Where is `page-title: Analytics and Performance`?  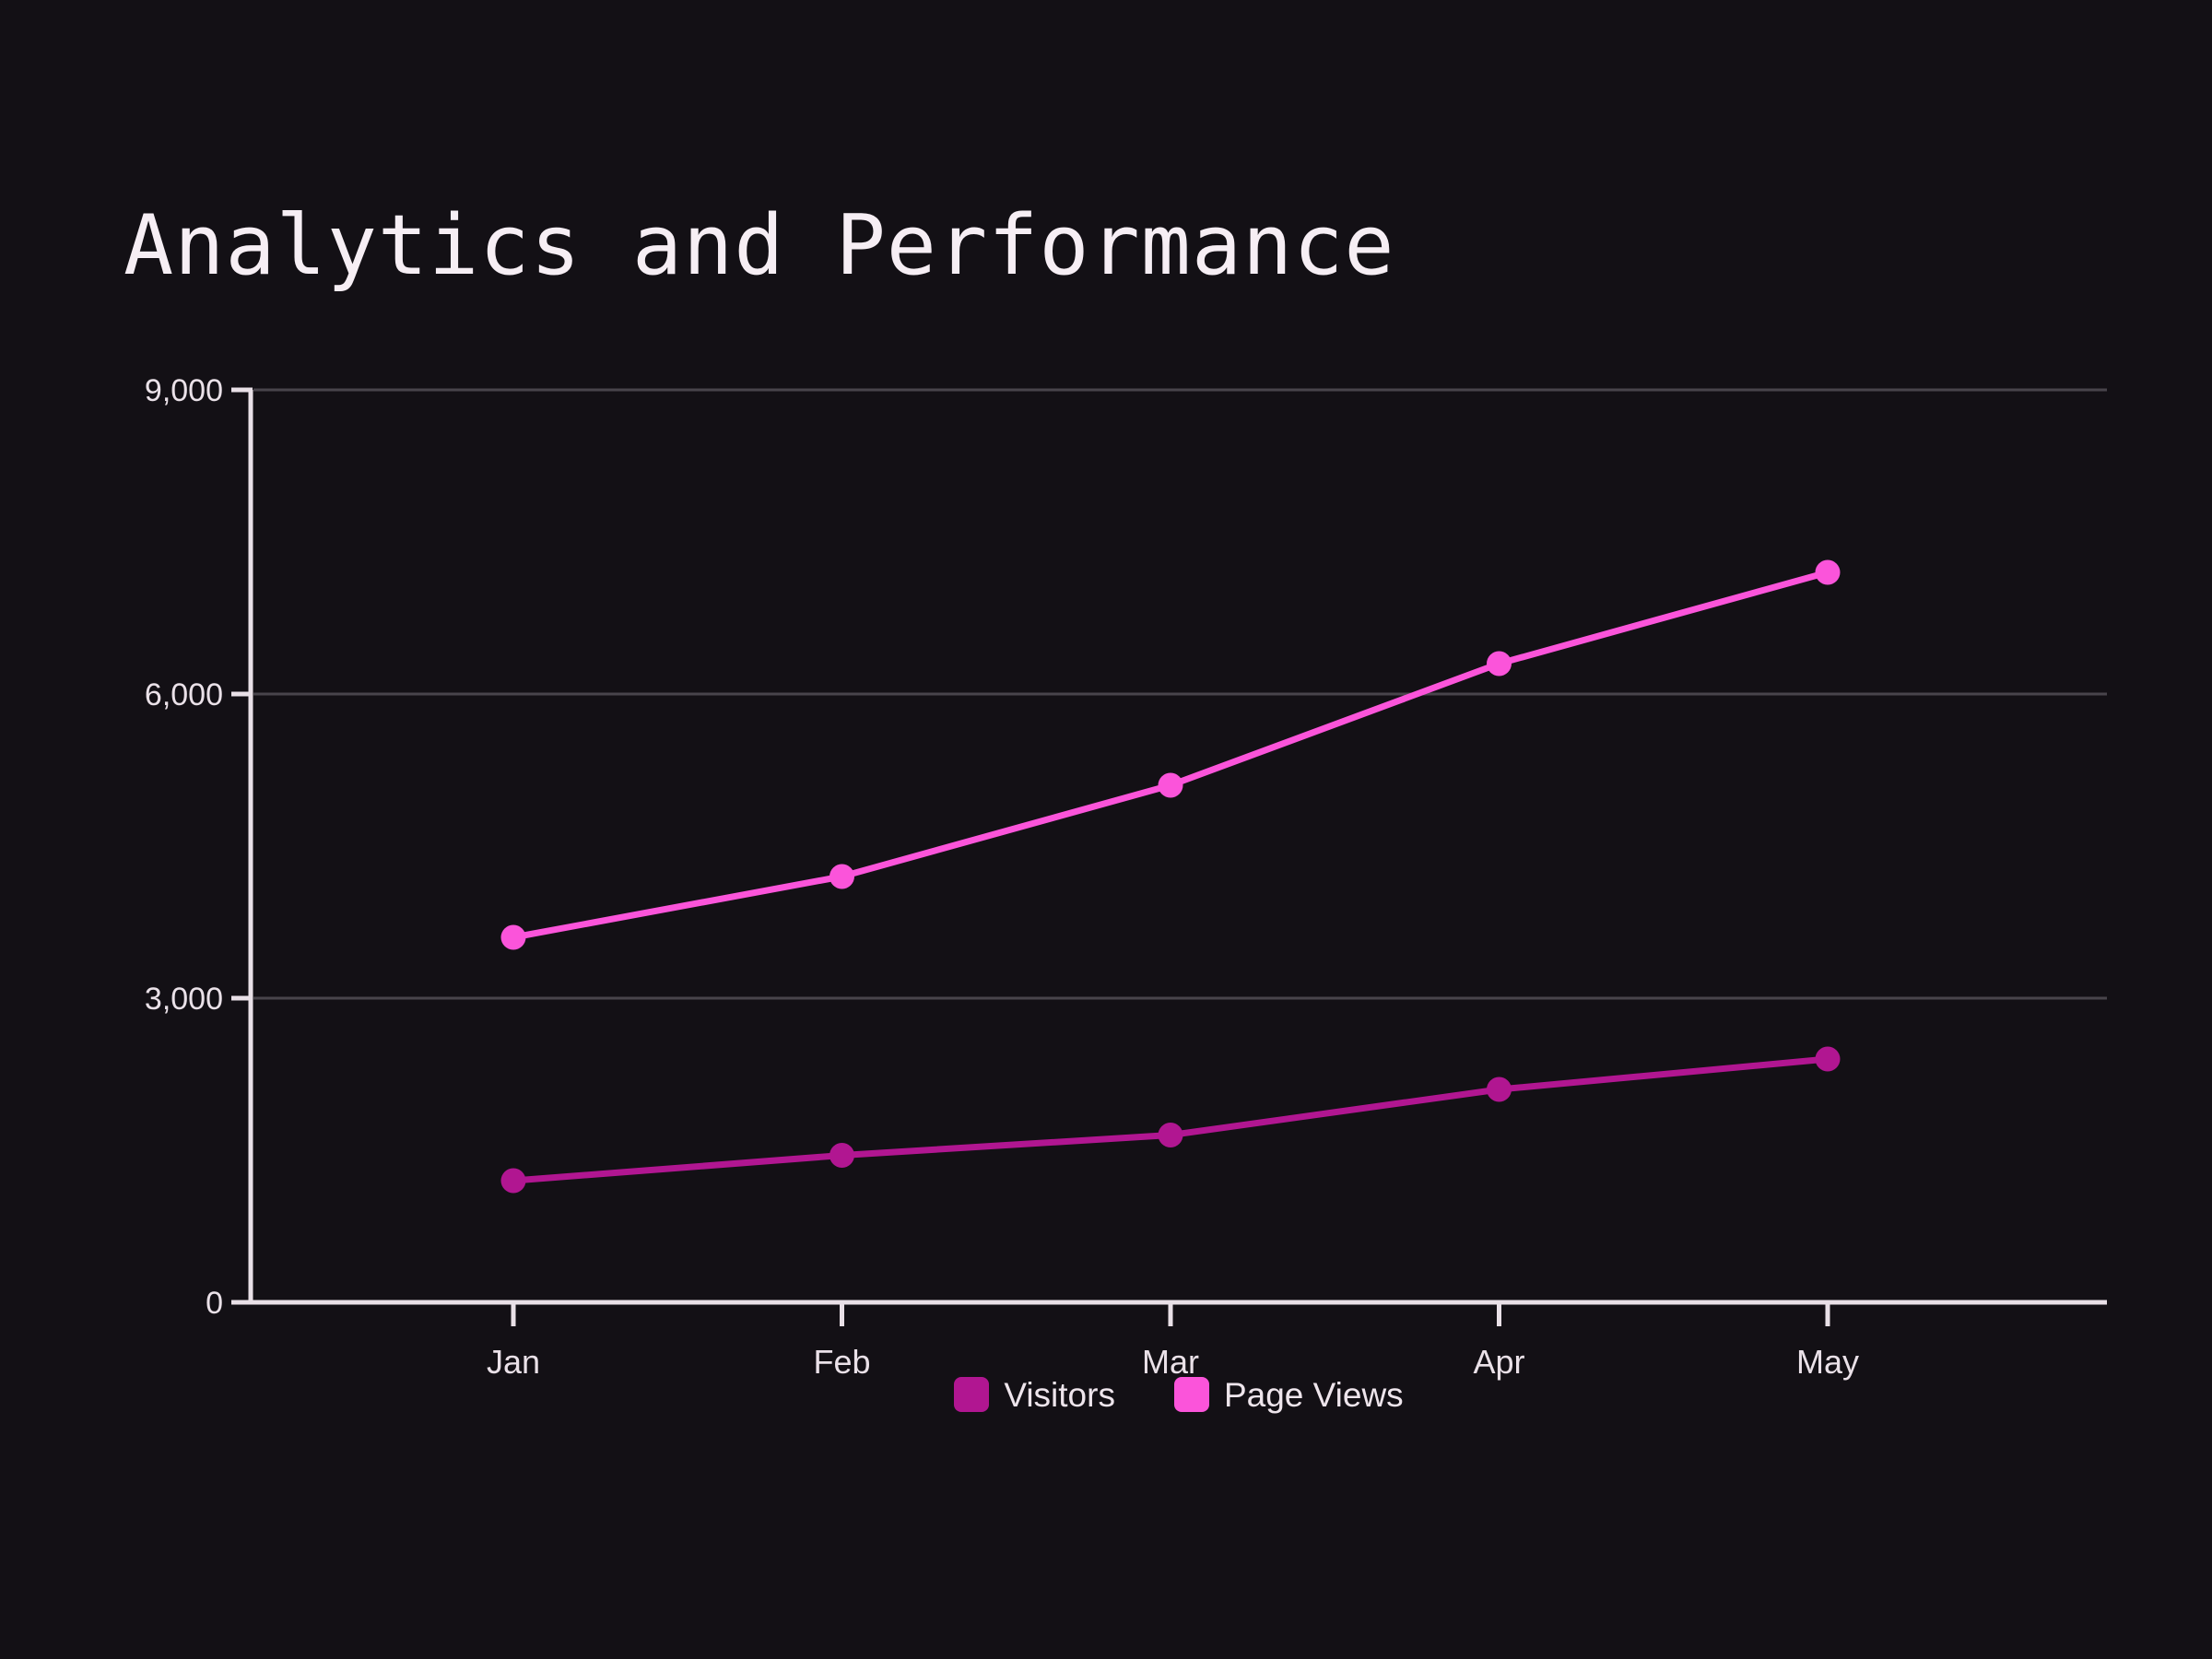
page-title: Analytics and Performance is located at coordinates (759, 245).